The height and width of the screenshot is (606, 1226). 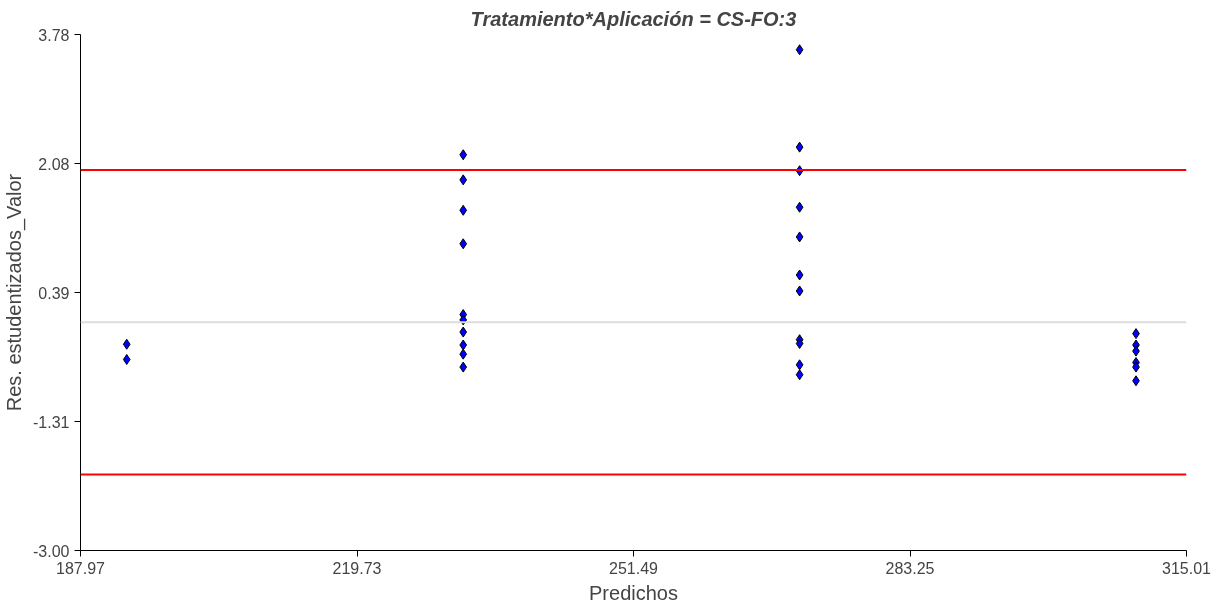 I want to click on x-tick-label: 187.97, so click(x=81, y=568).